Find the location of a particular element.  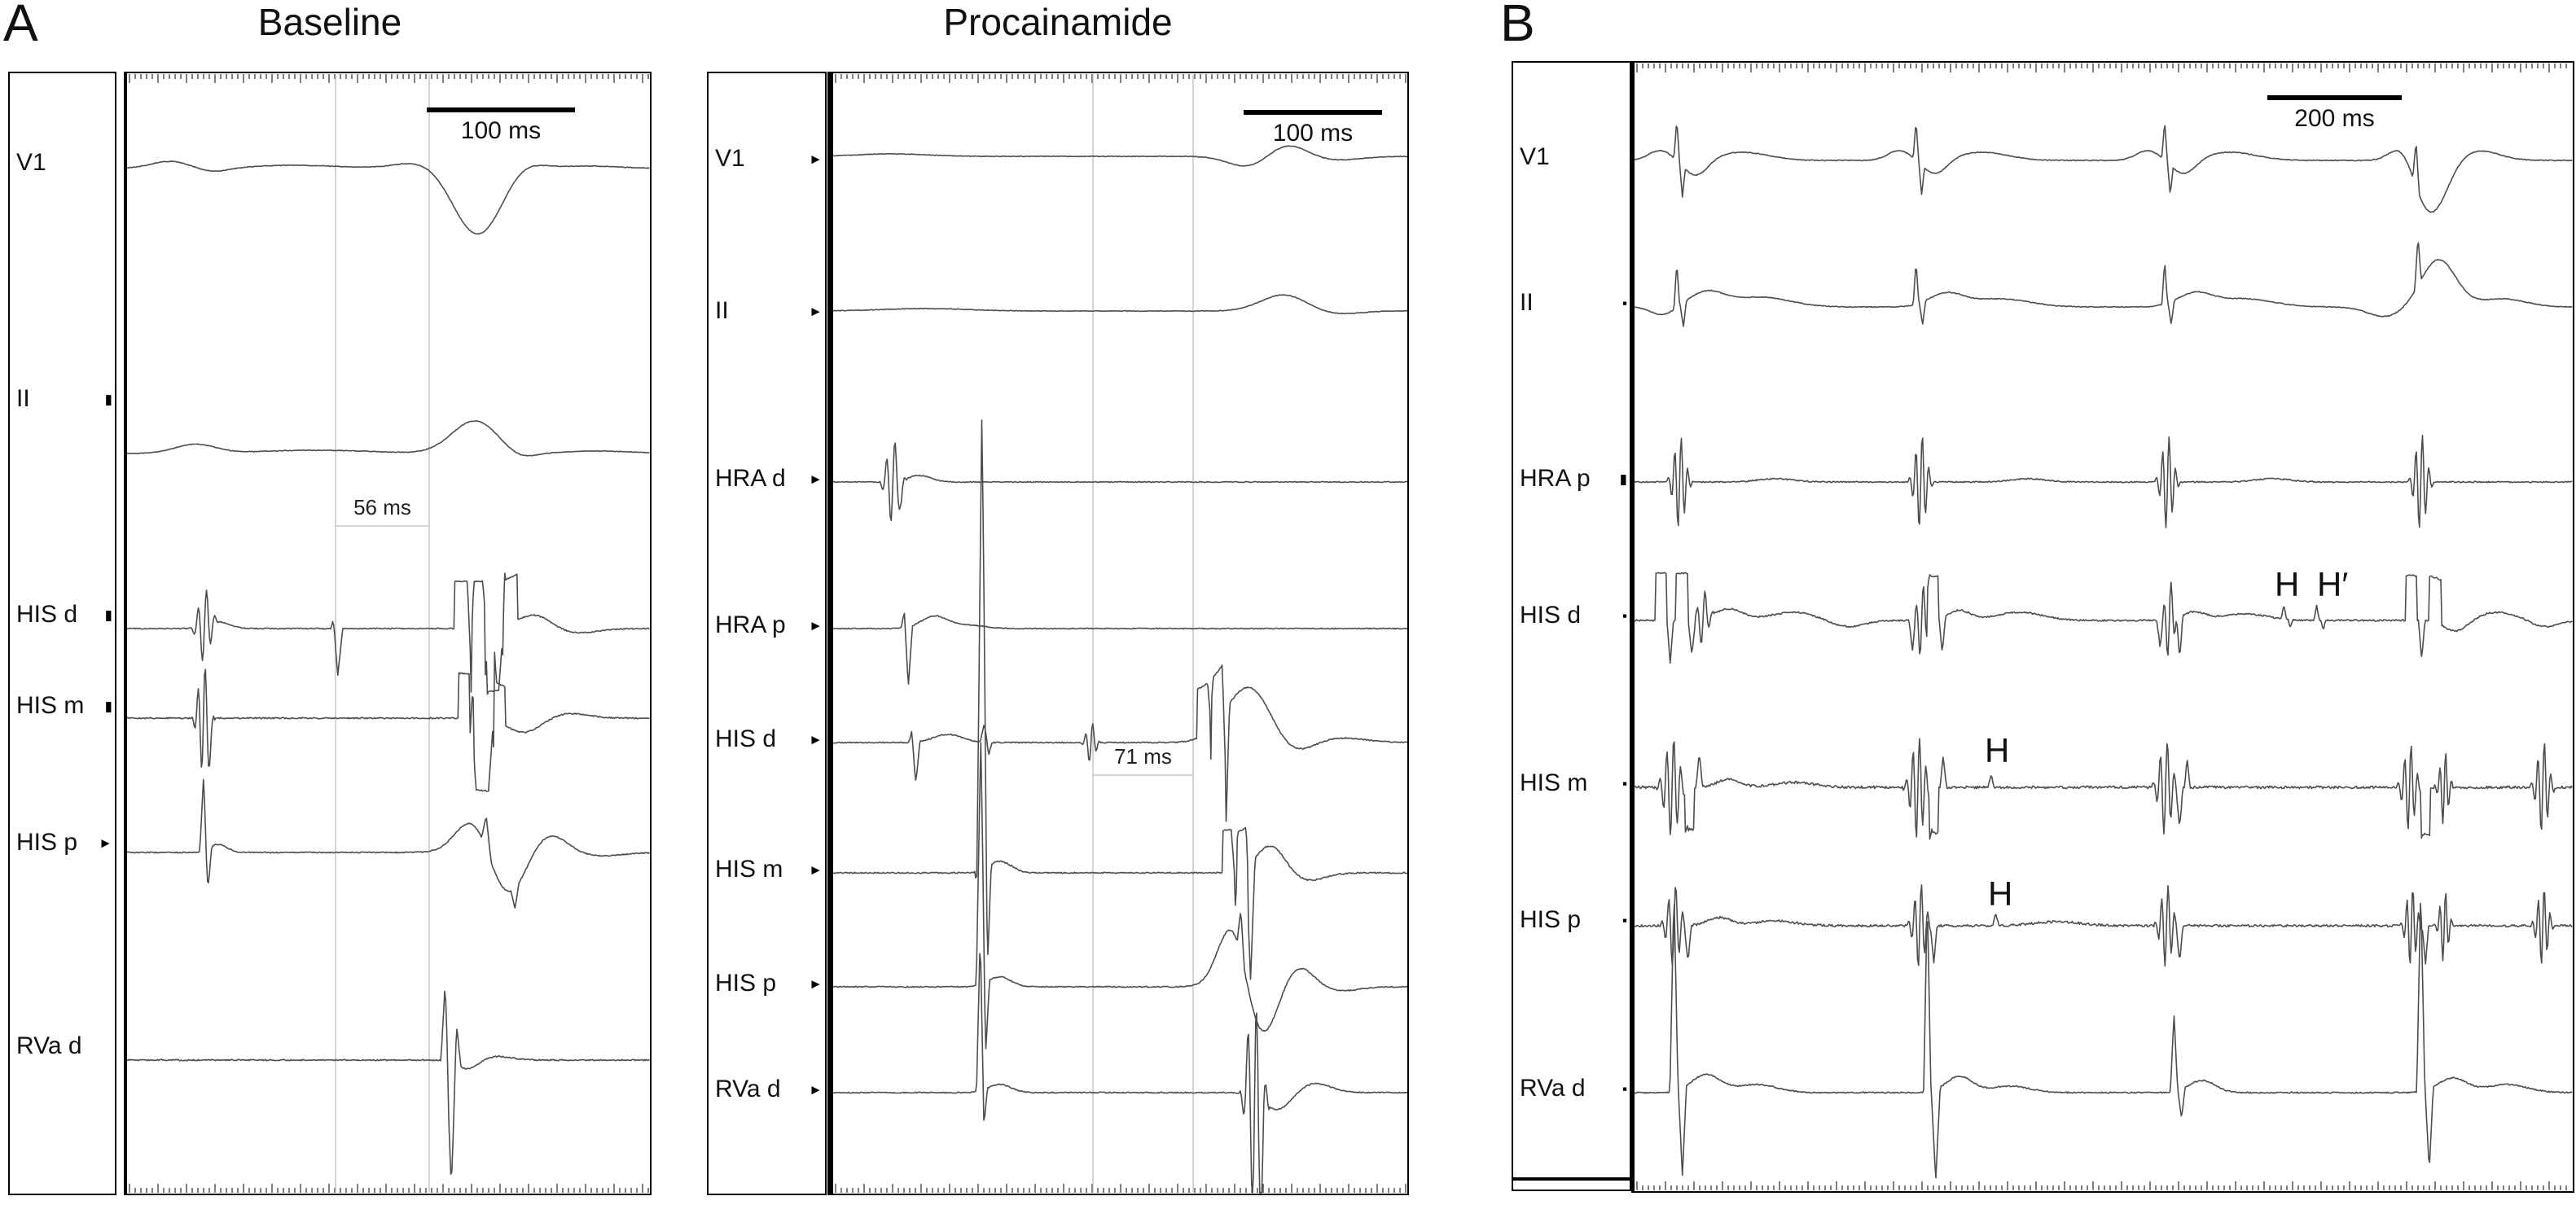

his-deflection-annotation-1: H is located at coordinates (2287, 584).